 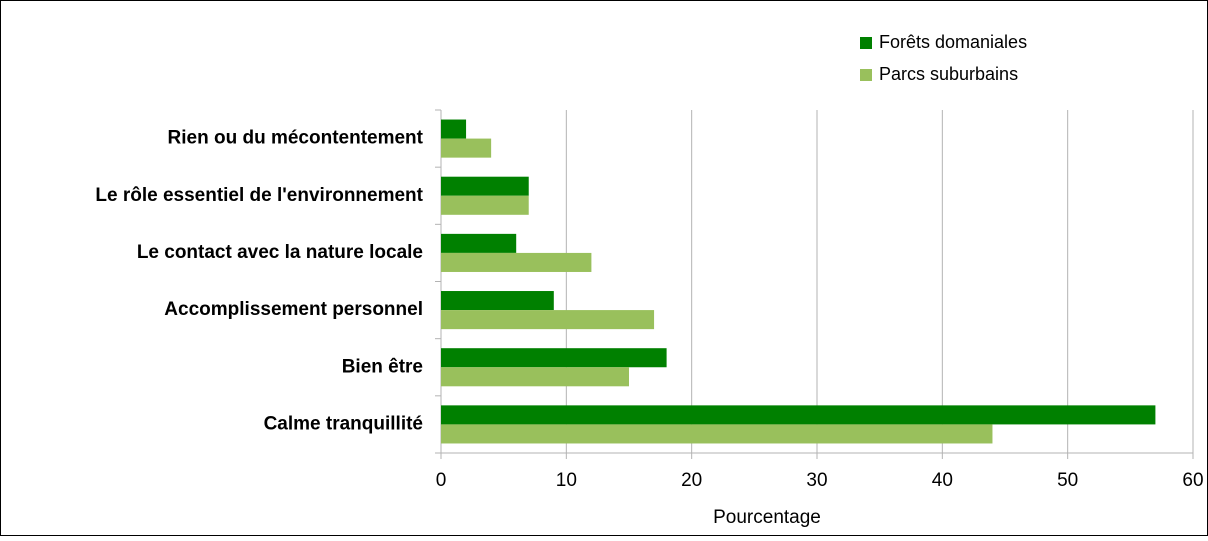 What do you see at coordinates (948, 74) in the screenshot?
I see `legend-label: Parcs suburbains` at bounding box center [948, 74].